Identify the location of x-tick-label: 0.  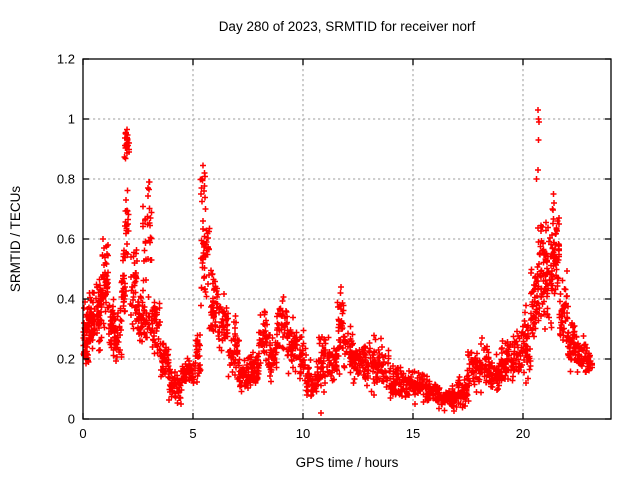
(82, 433).